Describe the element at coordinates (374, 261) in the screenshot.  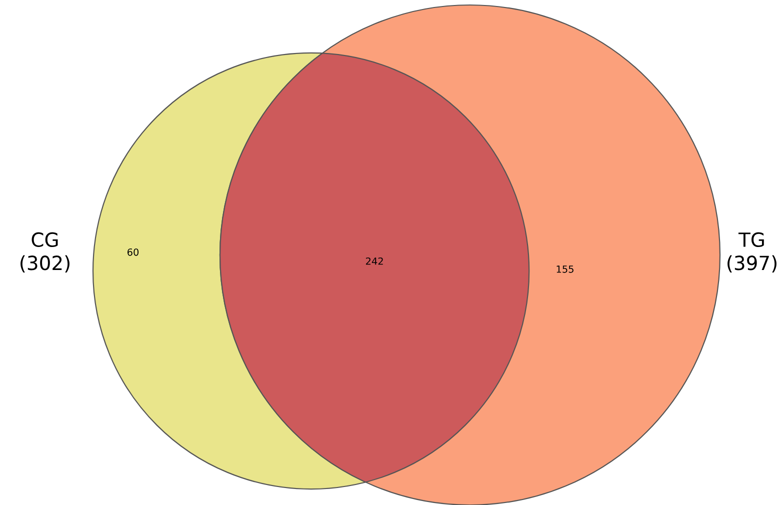
I see `data-label: 242` at that location.